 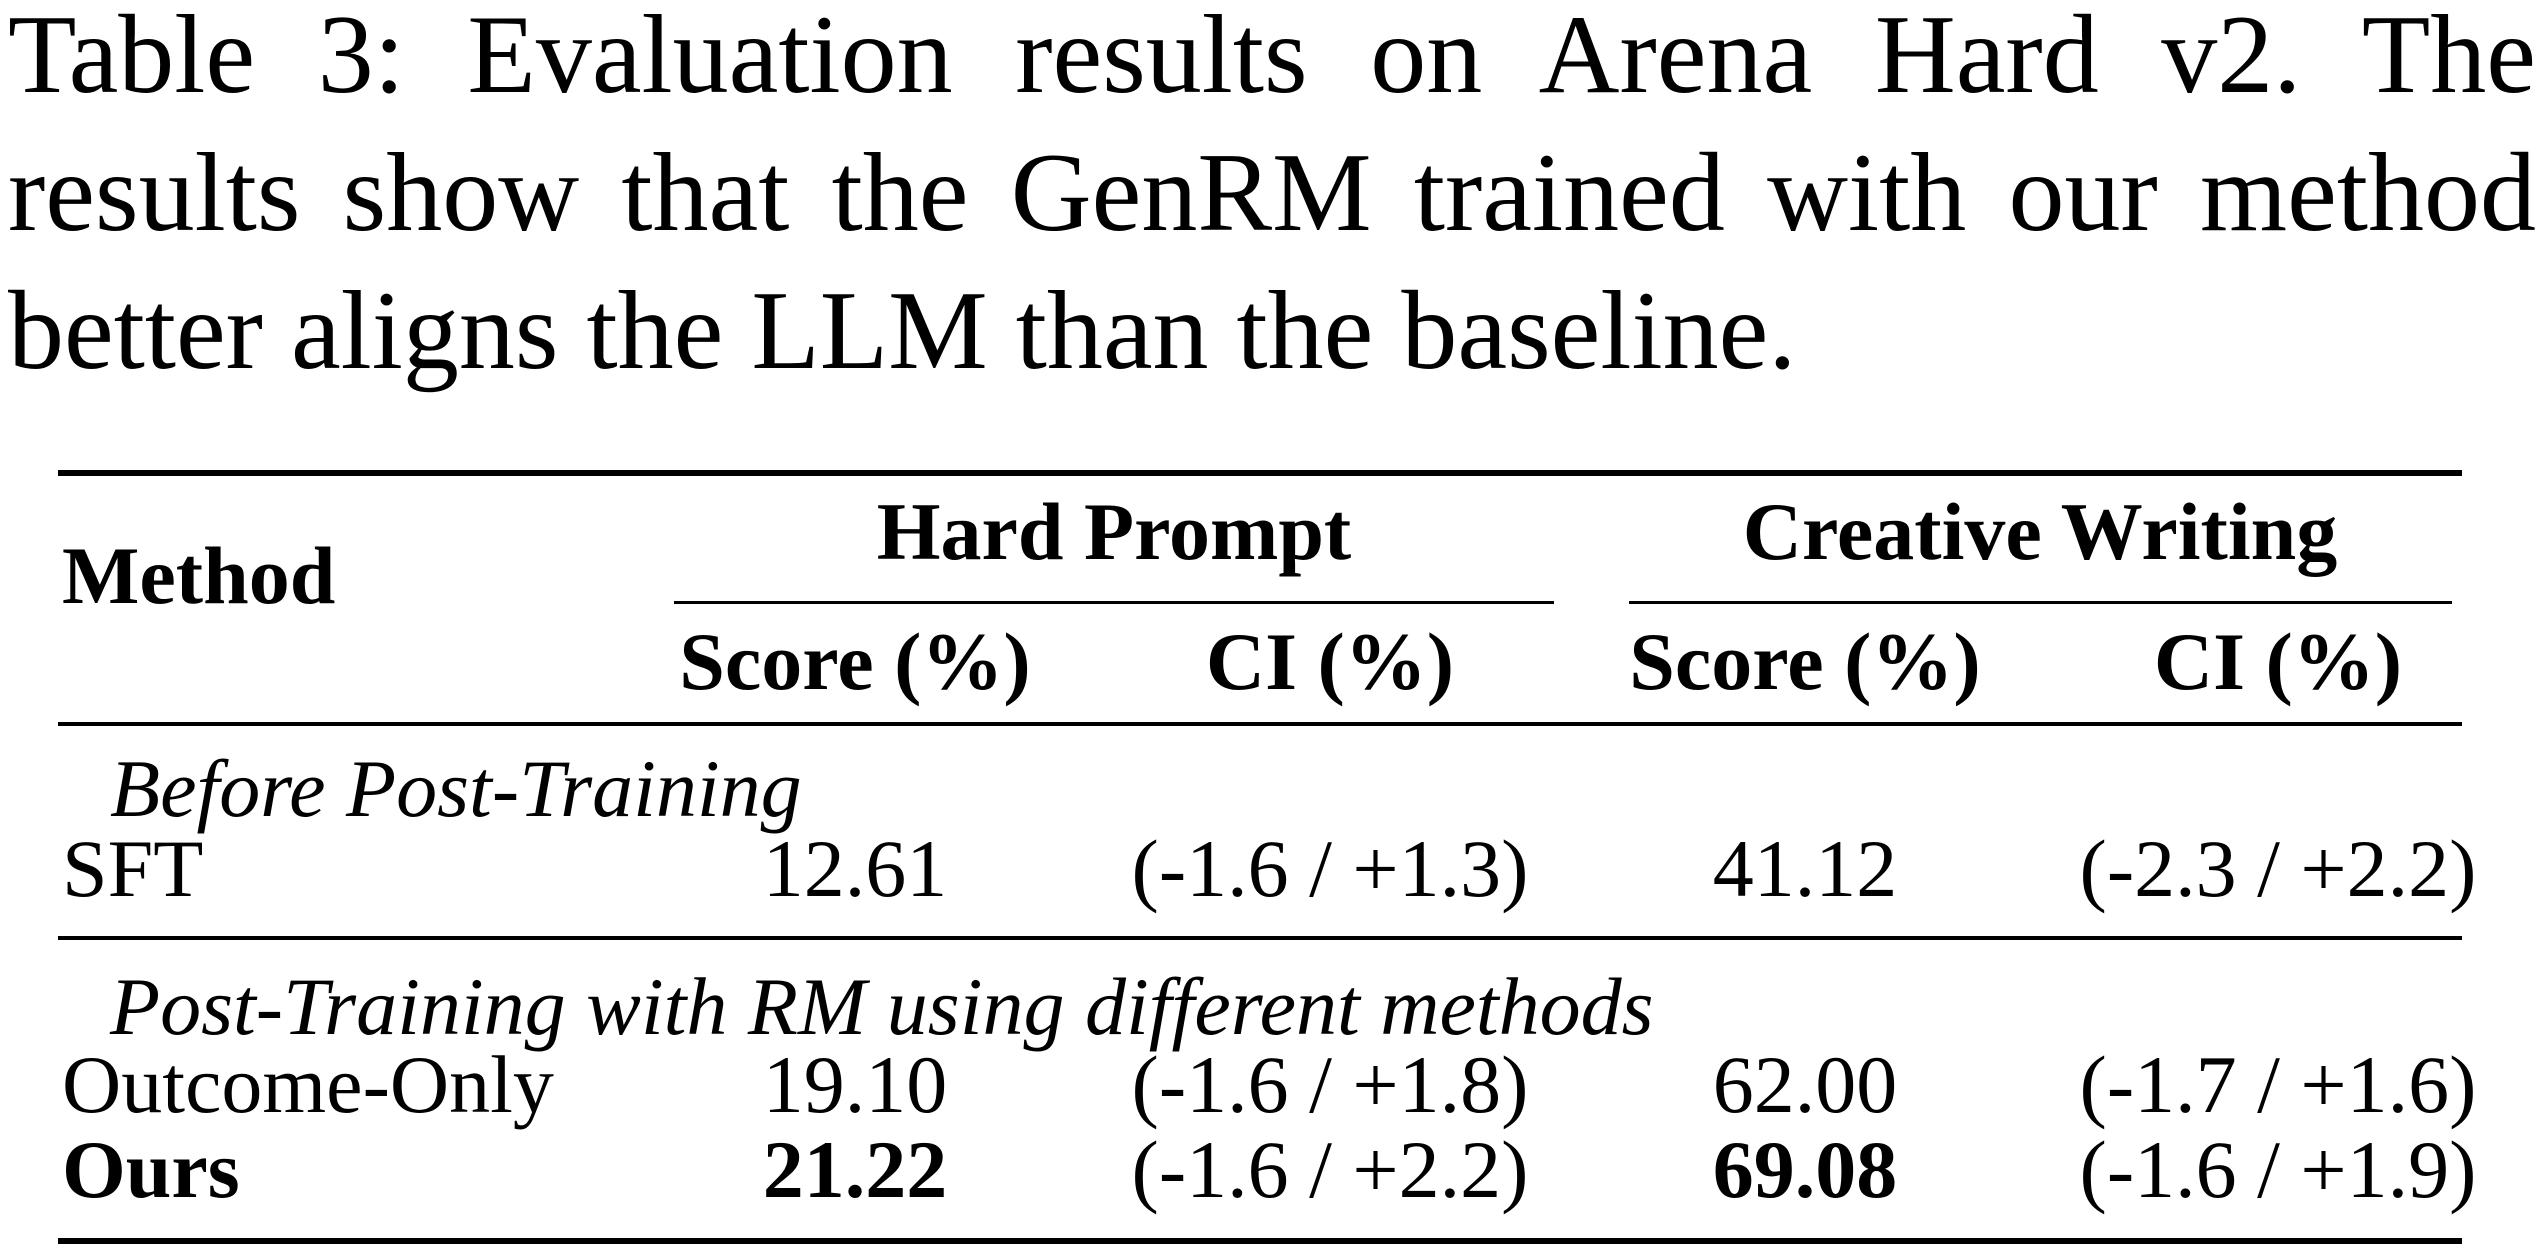 I want to click on subheader-hard-prompt-ci: CI (%), so click(x=1330, y=661).